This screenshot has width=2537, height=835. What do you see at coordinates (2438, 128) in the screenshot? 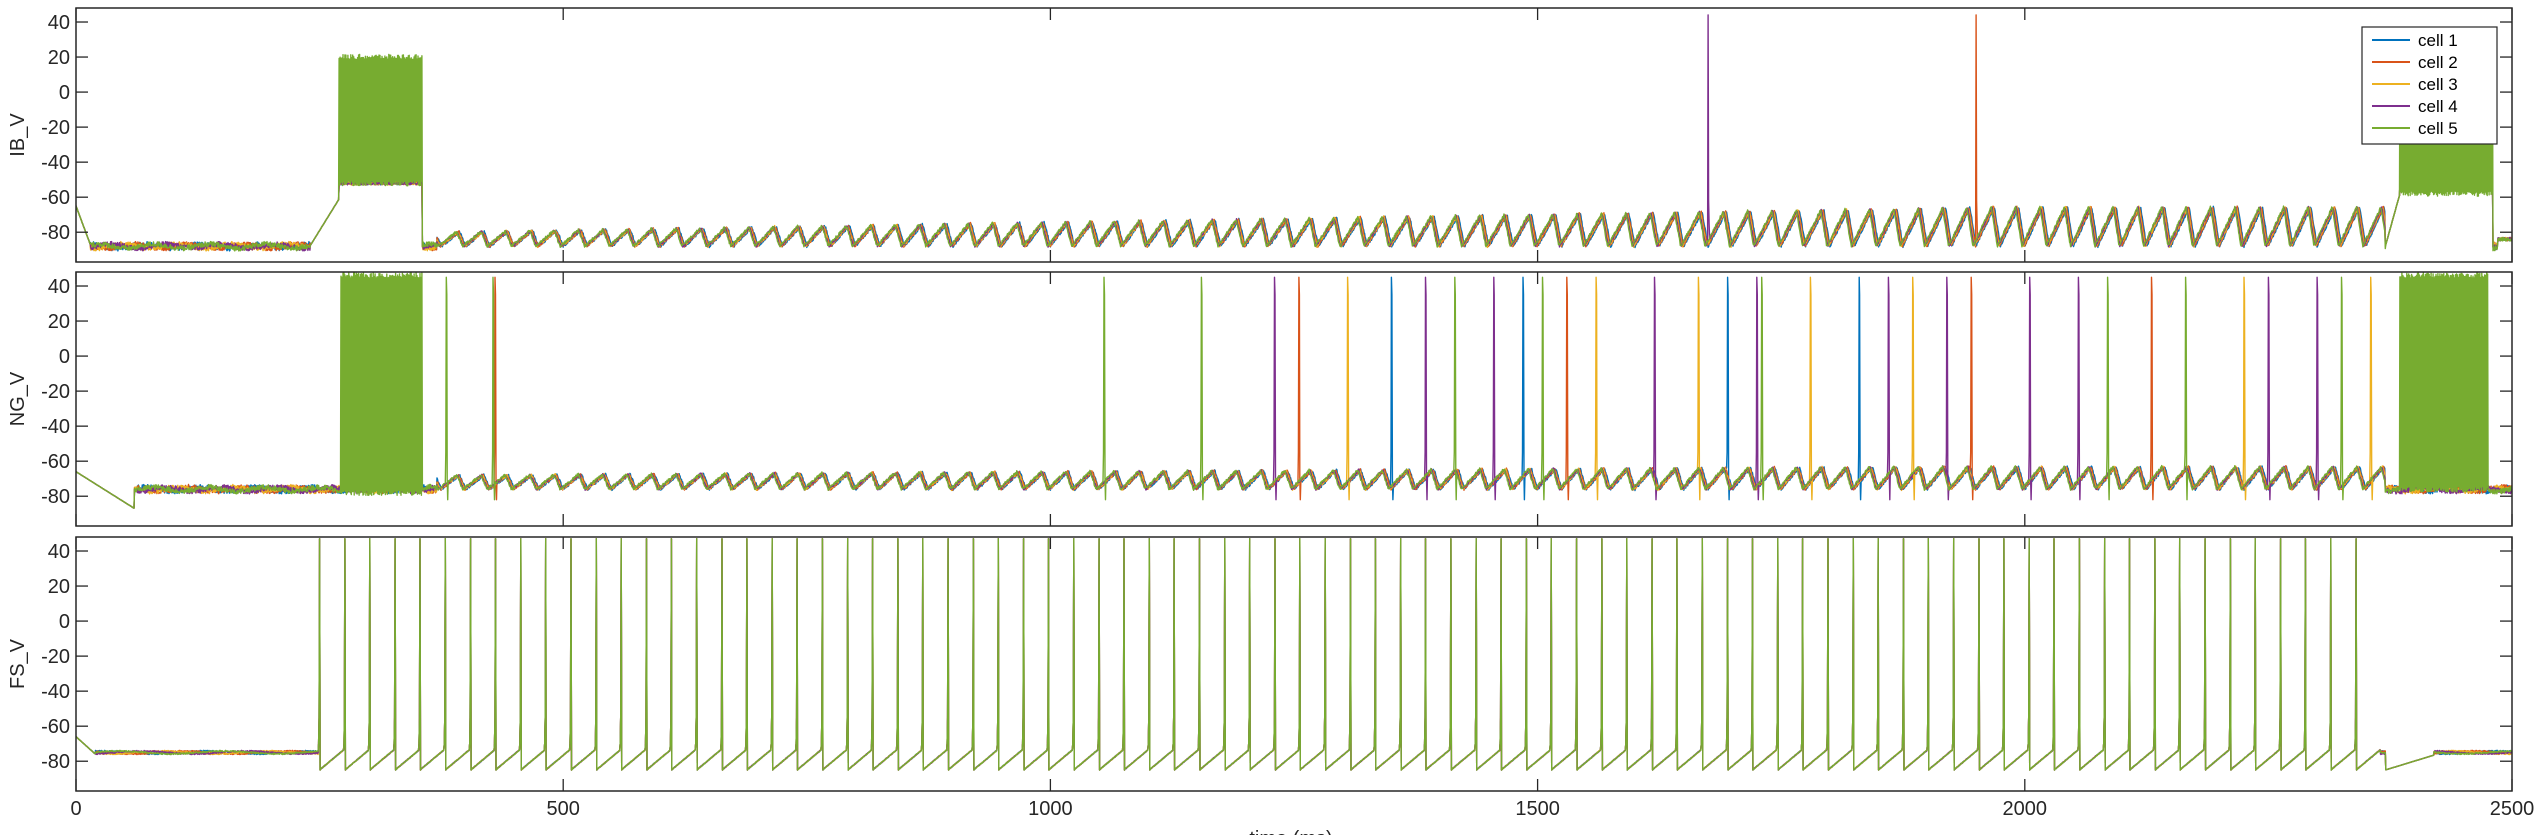
I see `legend-label-cell-5: cell 5` at bounding box center [2438, 128].